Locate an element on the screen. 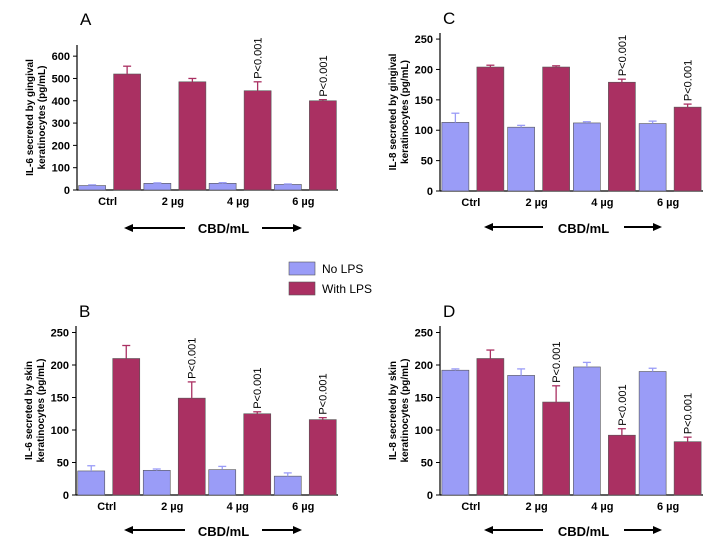 Image resolution: width=707 pixels, height=541 pixels. panel-letter: C is located at coordinates (449, 18).